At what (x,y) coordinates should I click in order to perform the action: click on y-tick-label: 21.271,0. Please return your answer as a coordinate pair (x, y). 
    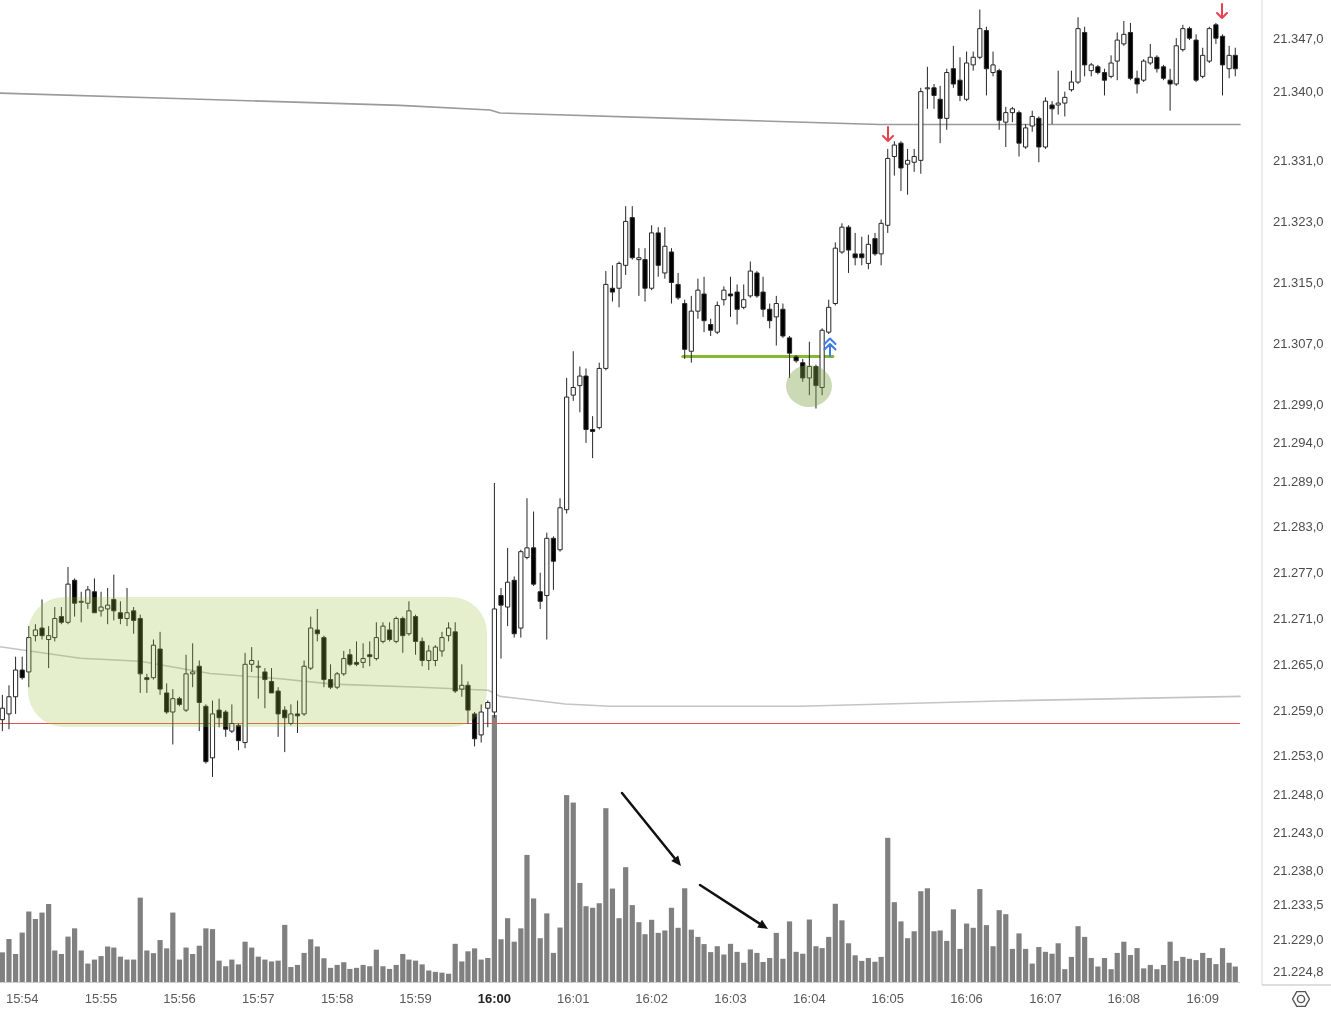
    Looking at the image, I should click on (1298, 619).